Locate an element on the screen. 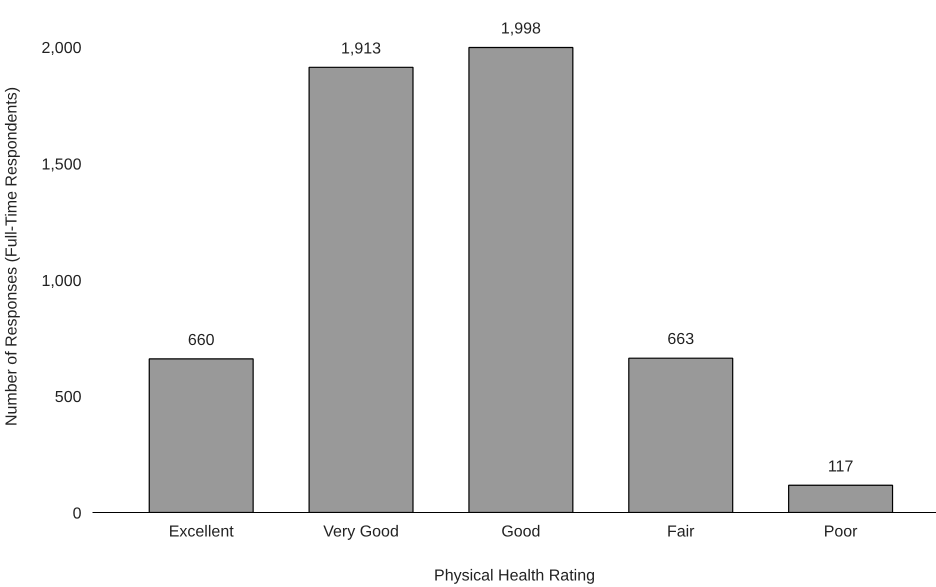 The width and height of the screenshot is (936, 587). data-label: 660 is located at coordinates (201, 340).